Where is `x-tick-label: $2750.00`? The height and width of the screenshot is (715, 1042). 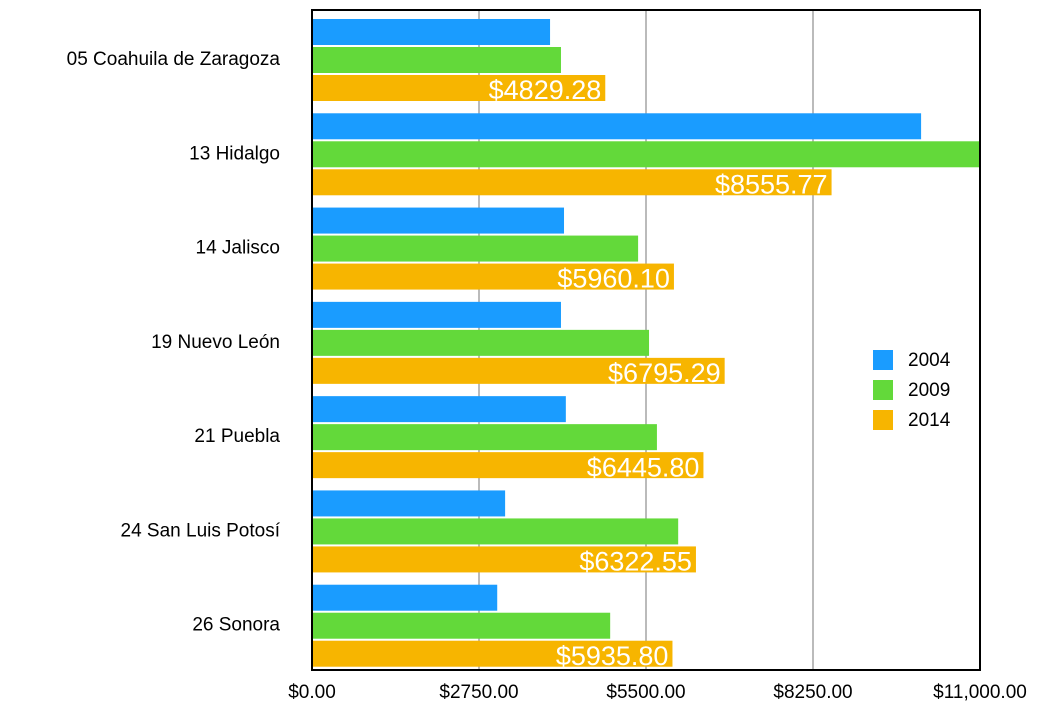 x-tick-label: $2750.00 is located at coordinates (478, 692).